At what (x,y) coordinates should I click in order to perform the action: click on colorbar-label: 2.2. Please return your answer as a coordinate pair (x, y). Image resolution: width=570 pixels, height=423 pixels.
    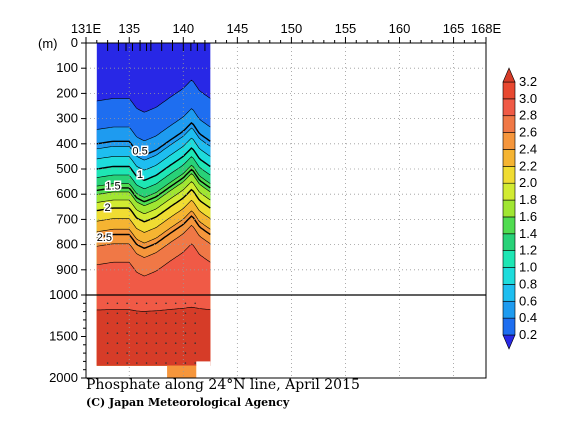
    Looking at the image, I should click on (528, 165).